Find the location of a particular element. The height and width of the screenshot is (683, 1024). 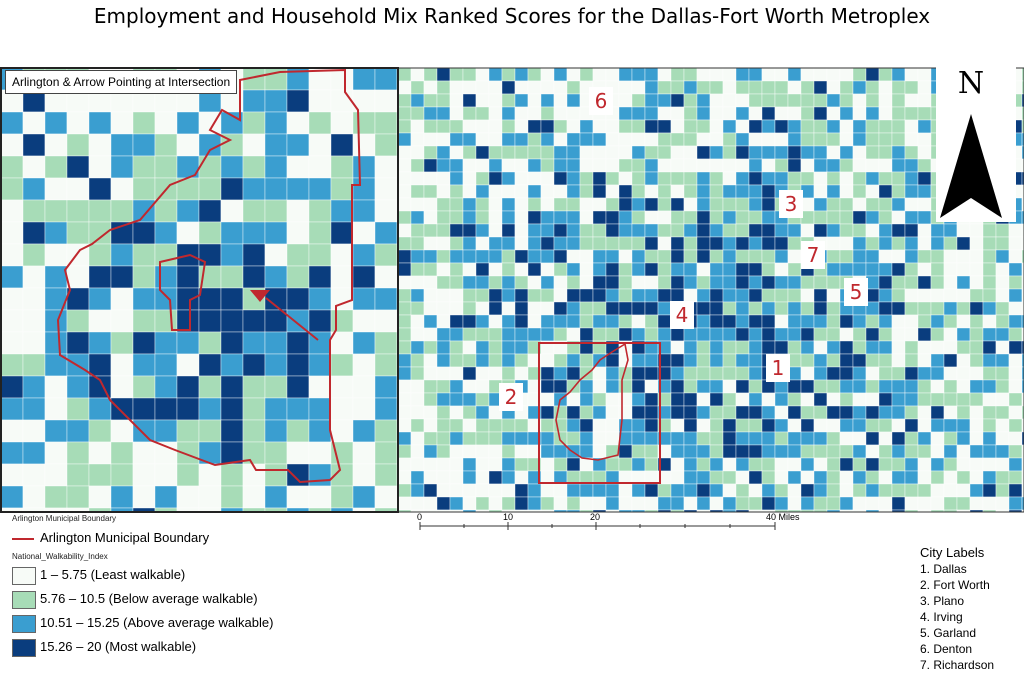

north-arrow: N is located at coordinates (976, 144).